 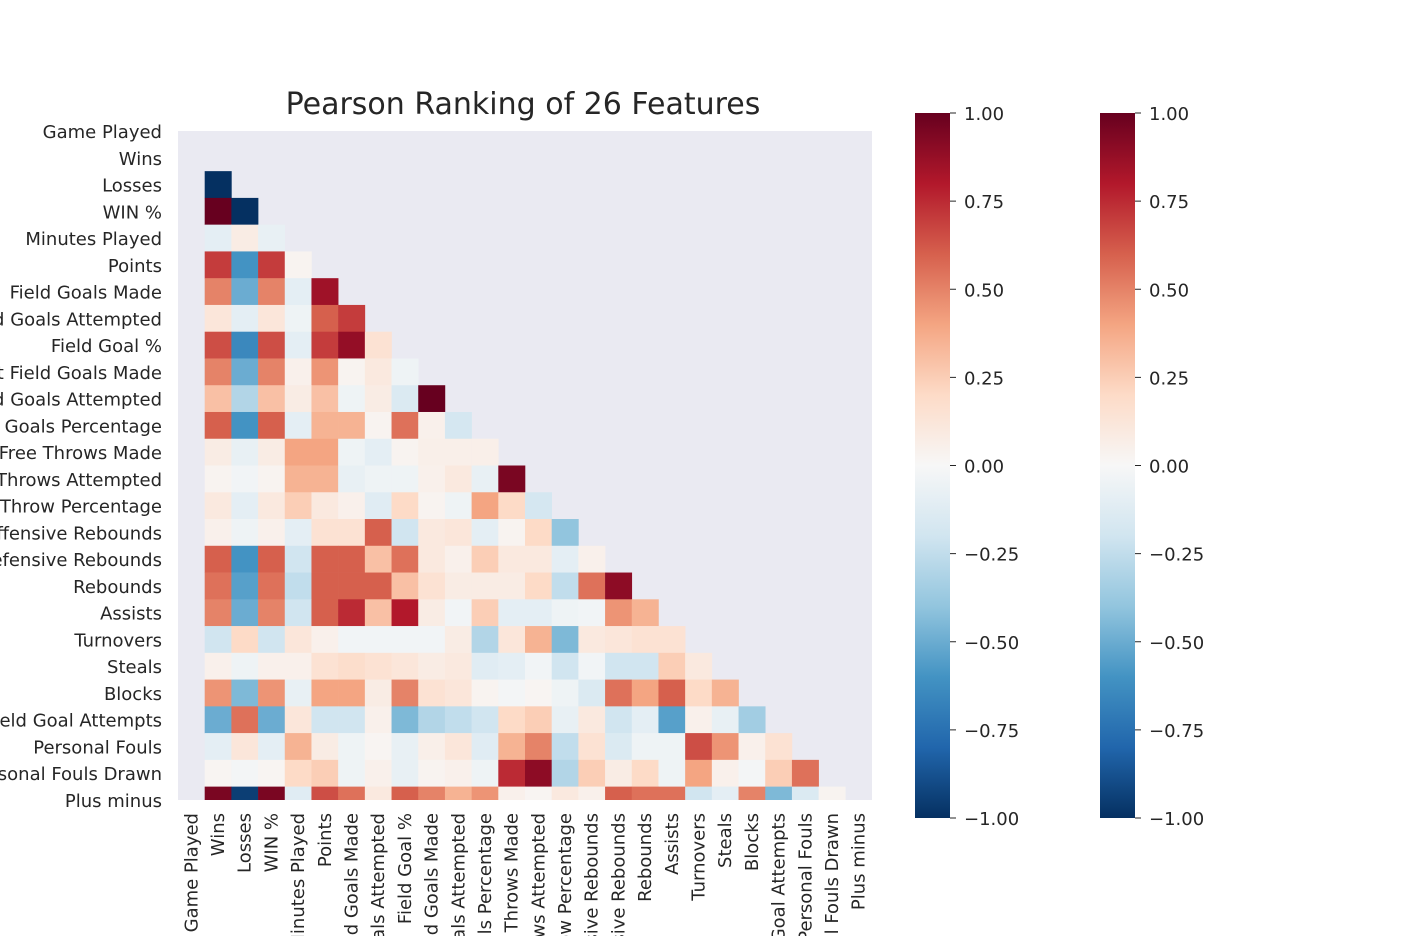 I want to click on colorbar-tick-label: −0.75, so click(x=991, y=731).